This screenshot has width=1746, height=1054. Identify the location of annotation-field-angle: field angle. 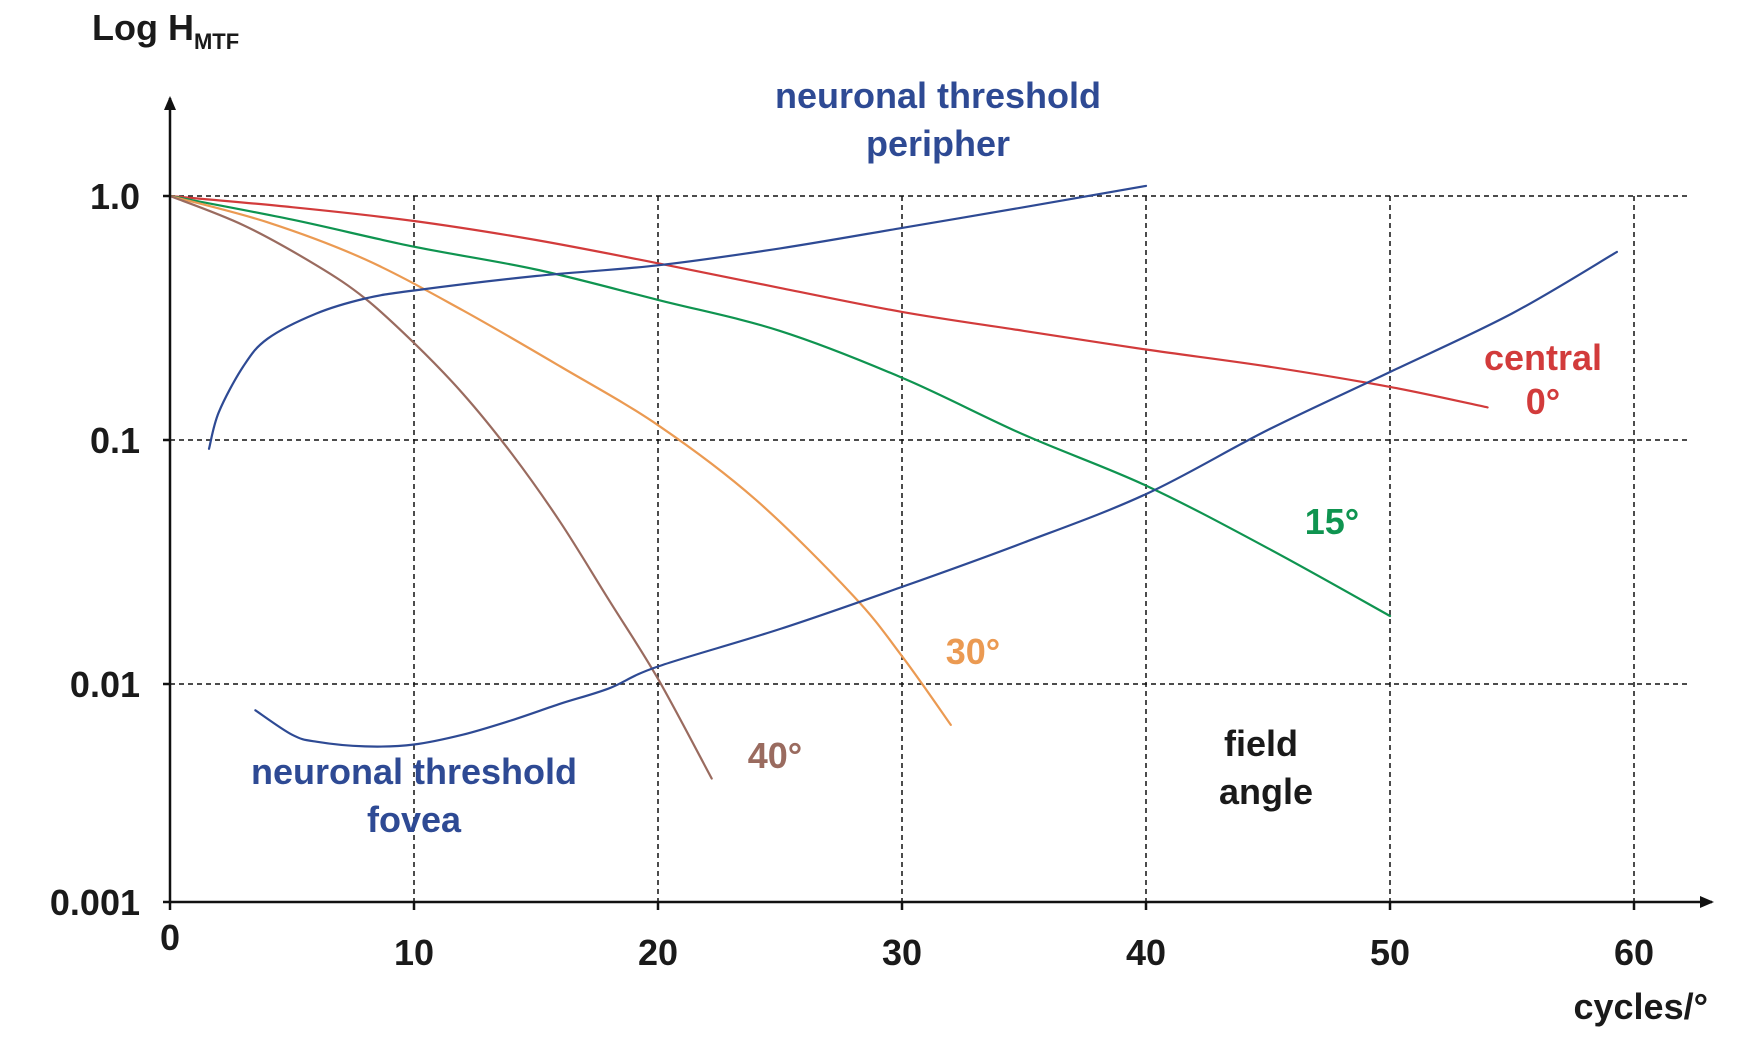
(1266, 767).